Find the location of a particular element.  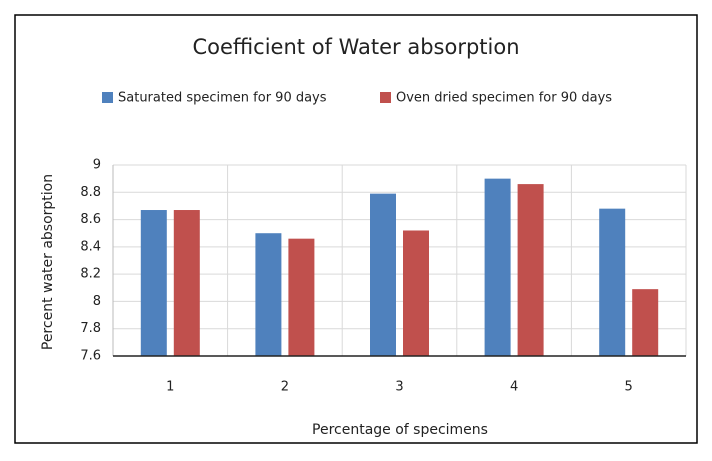

x-tick-label: 2 is located at coordinates (285, 387).